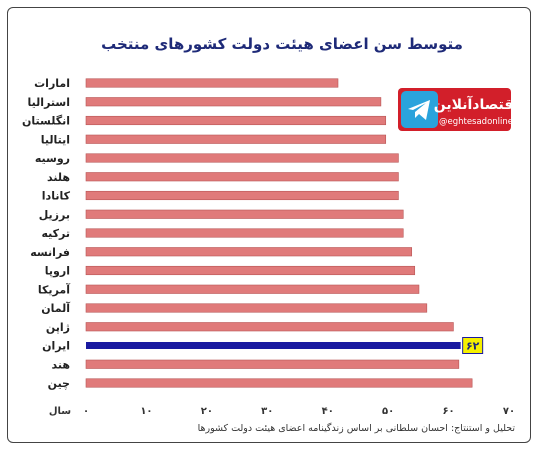 This screenshot has width=539, height=450. What do you see at coordinates (58, 327) in the screenshot?
I see `category-label: ژاپن` at bounding box center [58, 327].